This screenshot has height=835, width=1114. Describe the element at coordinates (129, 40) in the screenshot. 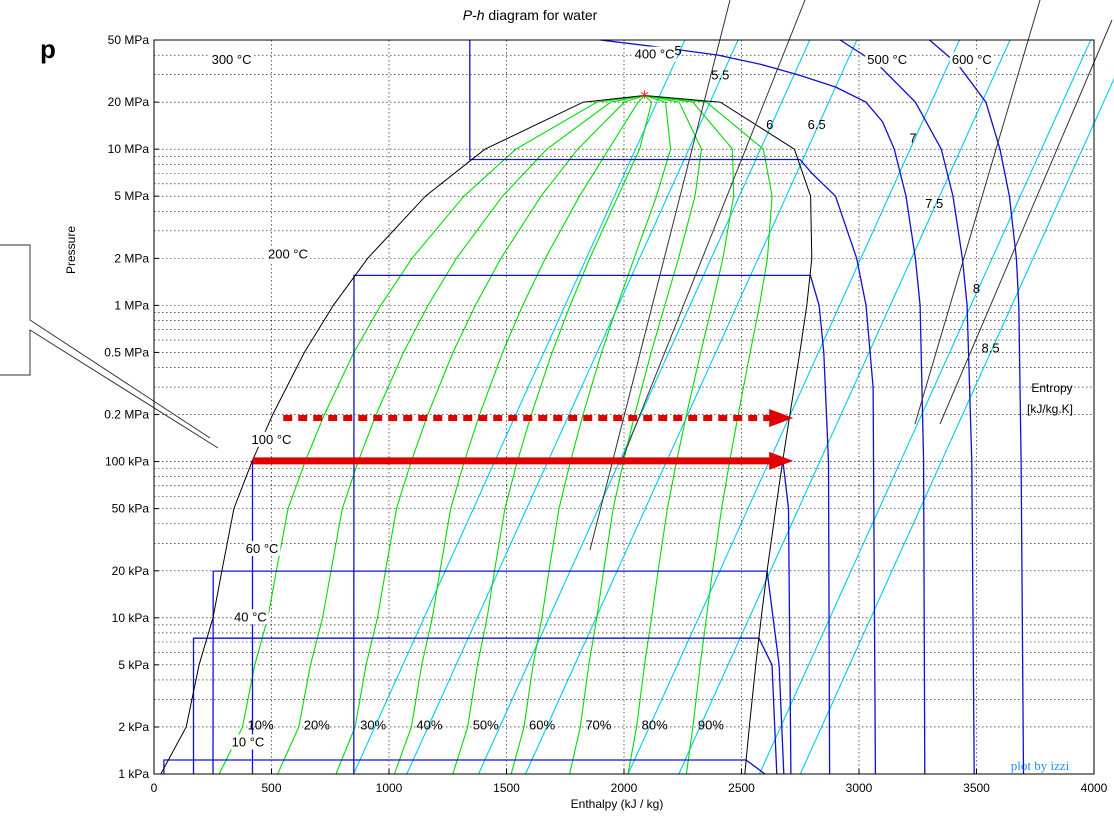

I see `y-tick-label: 50 MPa` at that location.